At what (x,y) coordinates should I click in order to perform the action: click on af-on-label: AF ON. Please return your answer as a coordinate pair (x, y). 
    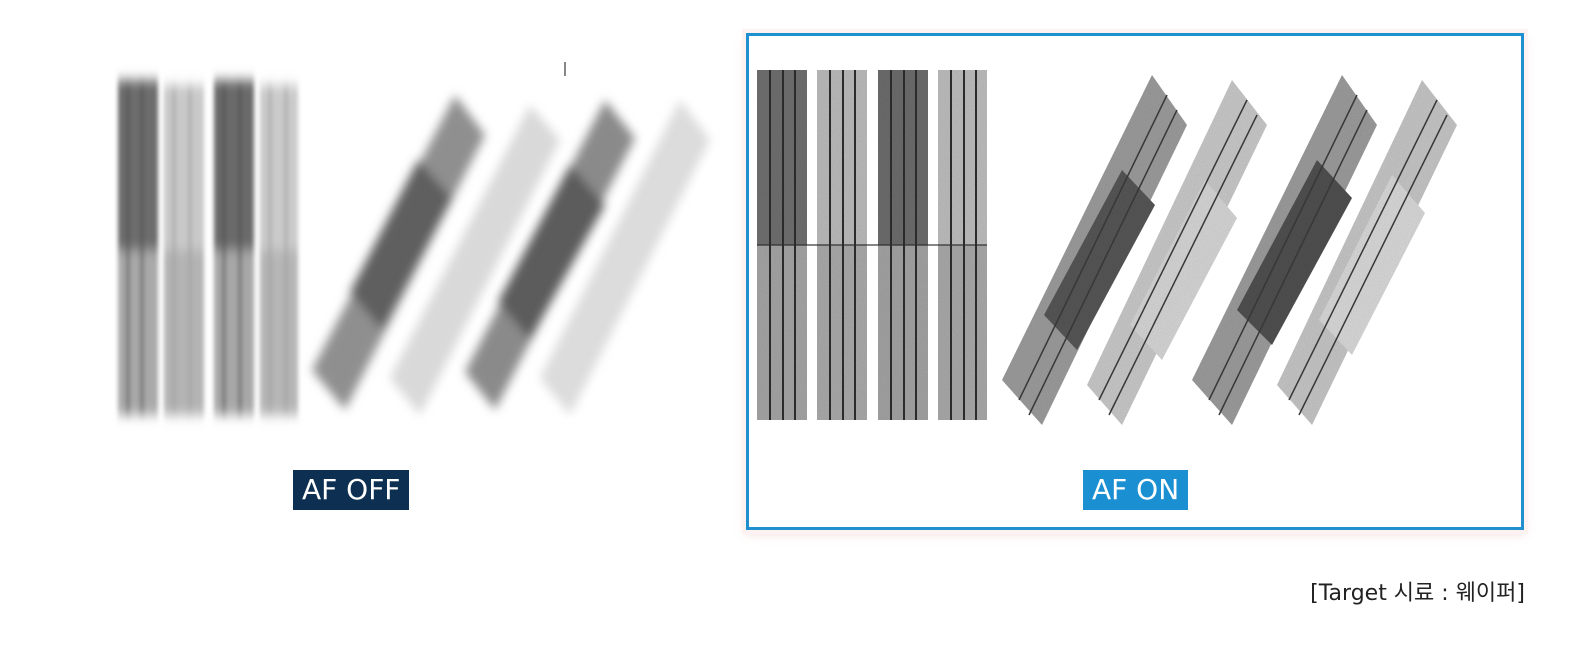
    Looking at the image, I should click on (1136, 490).